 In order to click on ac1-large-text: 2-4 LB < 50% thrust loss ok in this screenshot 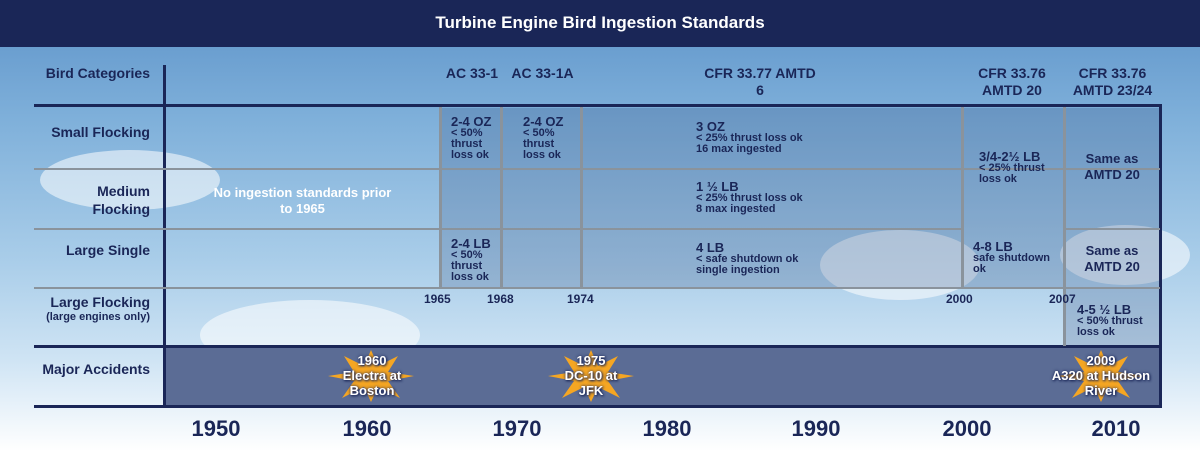, I will do `click(473, 260)`.